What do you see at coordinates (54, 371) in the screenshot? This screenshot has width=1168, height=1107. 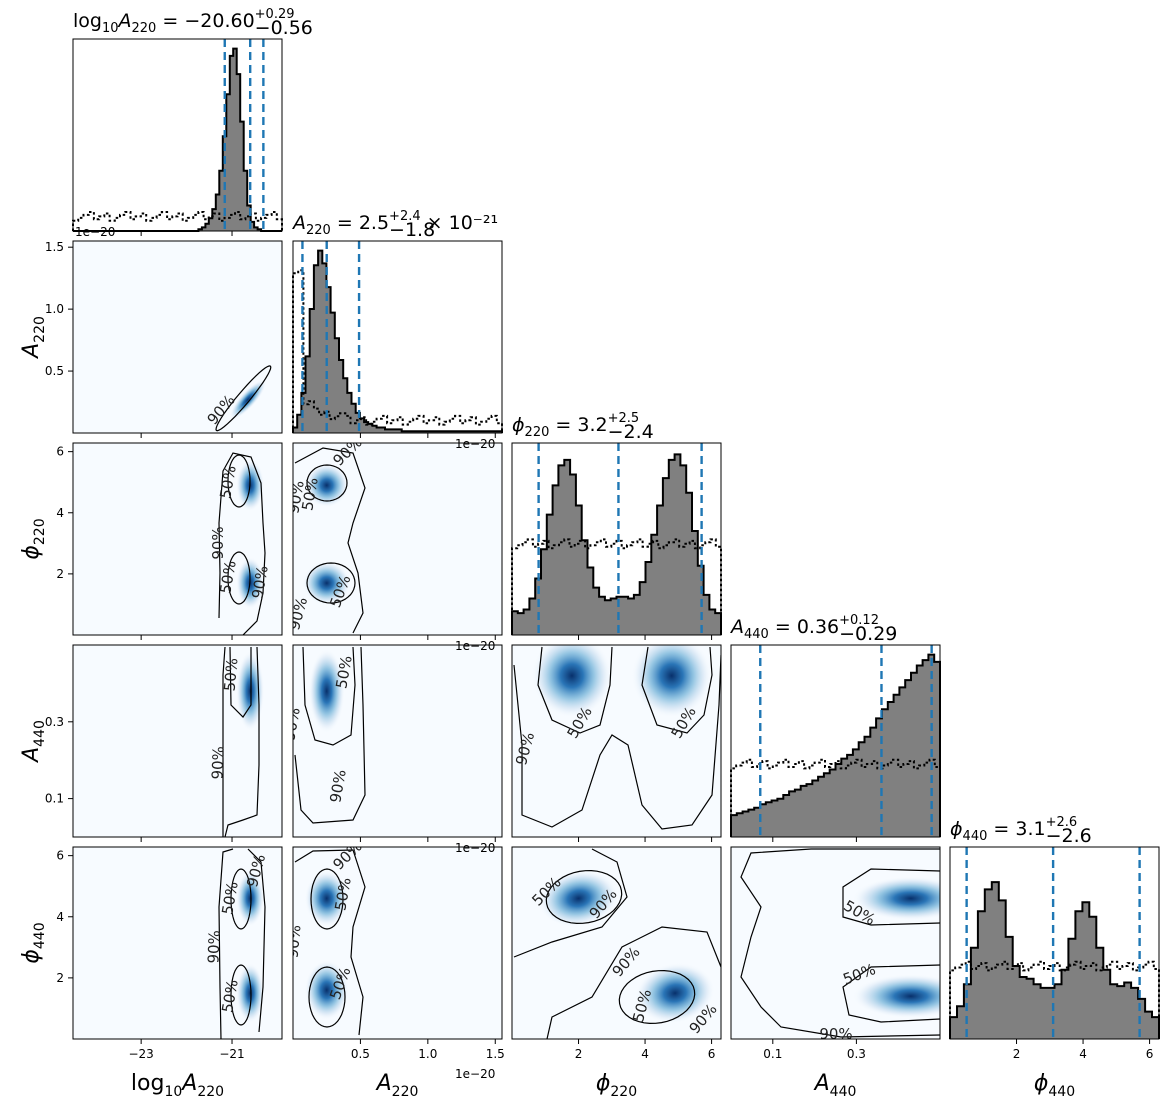 I see `y-tick-label: 0.5` at bounding box center [54, 371].